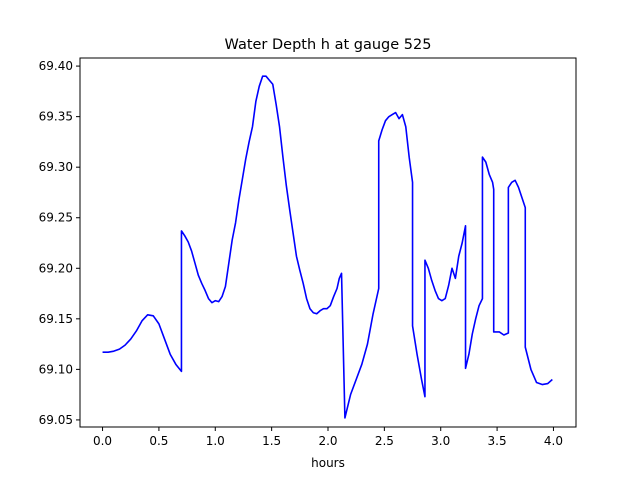  I want to click on y-tick-label: 69.05, so click(56, 420).